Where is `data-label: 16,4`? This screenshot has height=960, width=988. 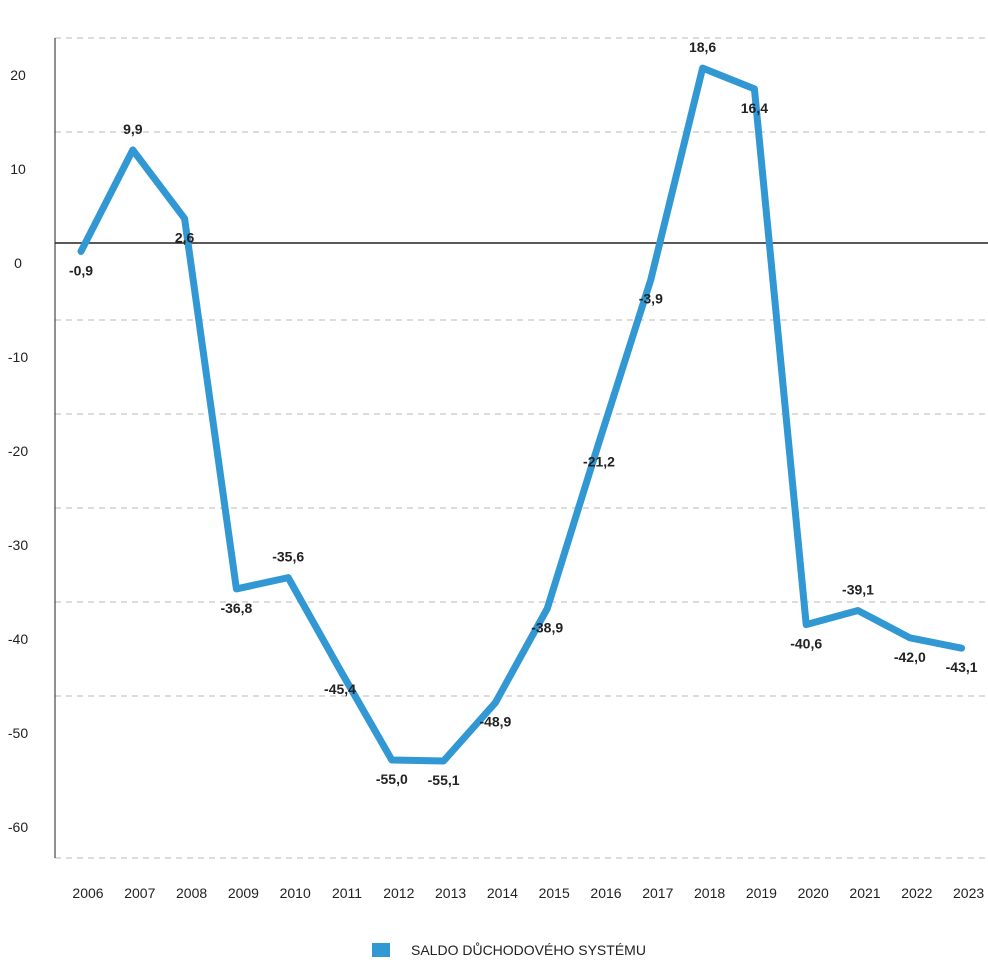
data-label: 16,4 is located at coordinates (754, 108).